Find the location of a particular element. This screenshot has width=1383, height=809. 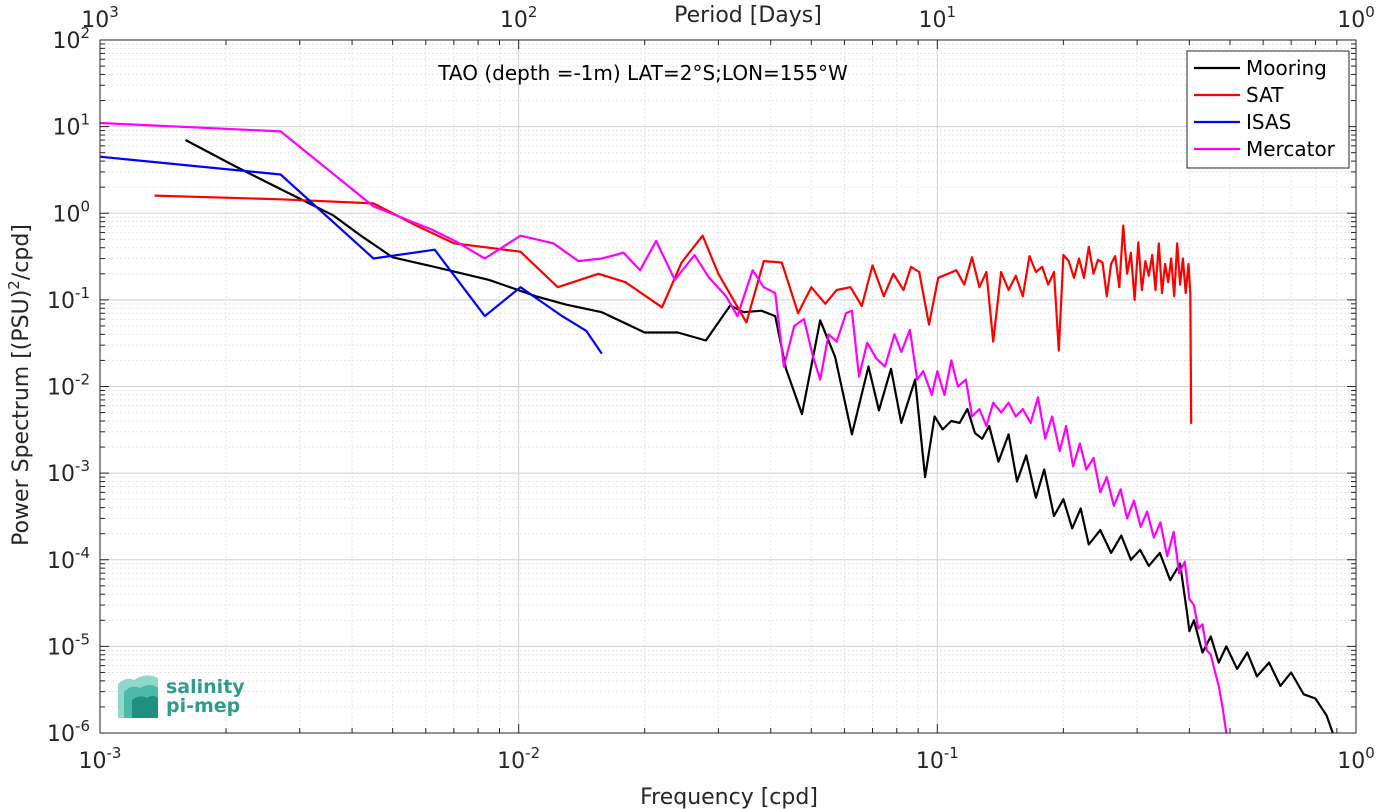

y-tick-label: 10⁻⁴ is located at coordinates (68, 559).